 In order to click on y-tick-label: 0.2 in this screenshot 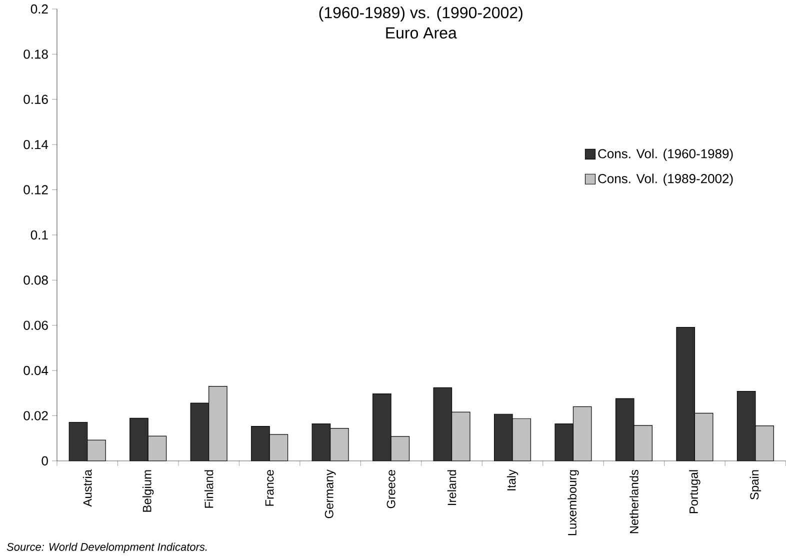, I will do `click(39, 9)`.